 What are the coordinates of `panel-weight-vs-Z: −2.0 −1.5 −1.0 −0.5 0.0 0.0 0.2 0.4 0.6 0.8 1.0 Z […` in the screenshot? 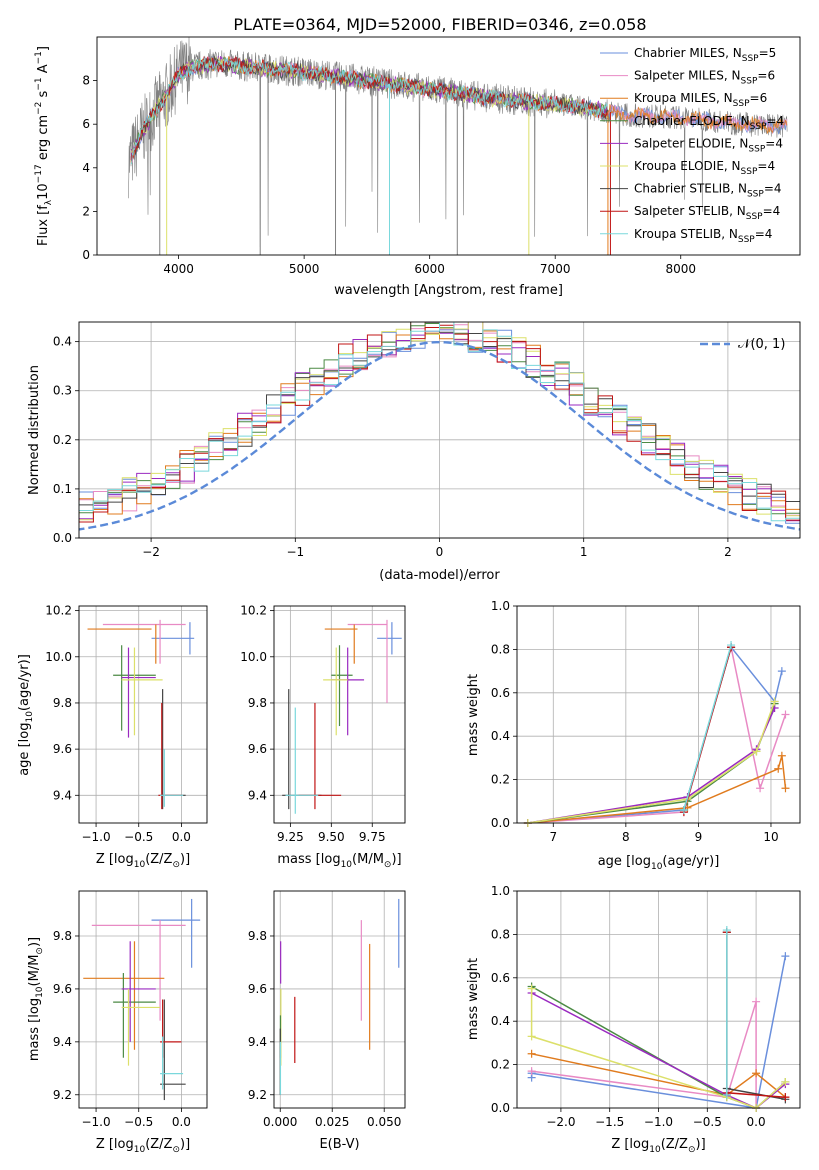 It's located at (633, 1019).